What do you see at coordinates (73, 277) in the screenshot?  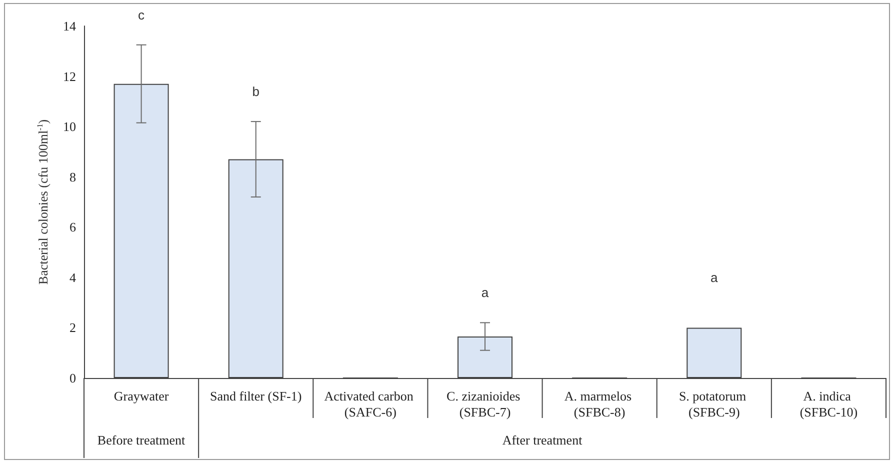 I see `y-tick-label: 4` at bounding box center [73, 277].